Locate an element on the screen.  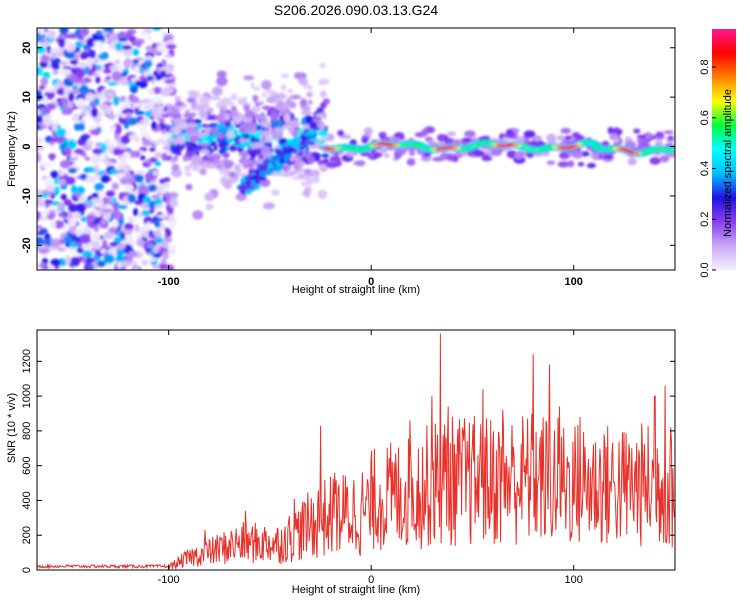
spectrogram-y-tick-label: -20 is located at coordinates (27, 245).